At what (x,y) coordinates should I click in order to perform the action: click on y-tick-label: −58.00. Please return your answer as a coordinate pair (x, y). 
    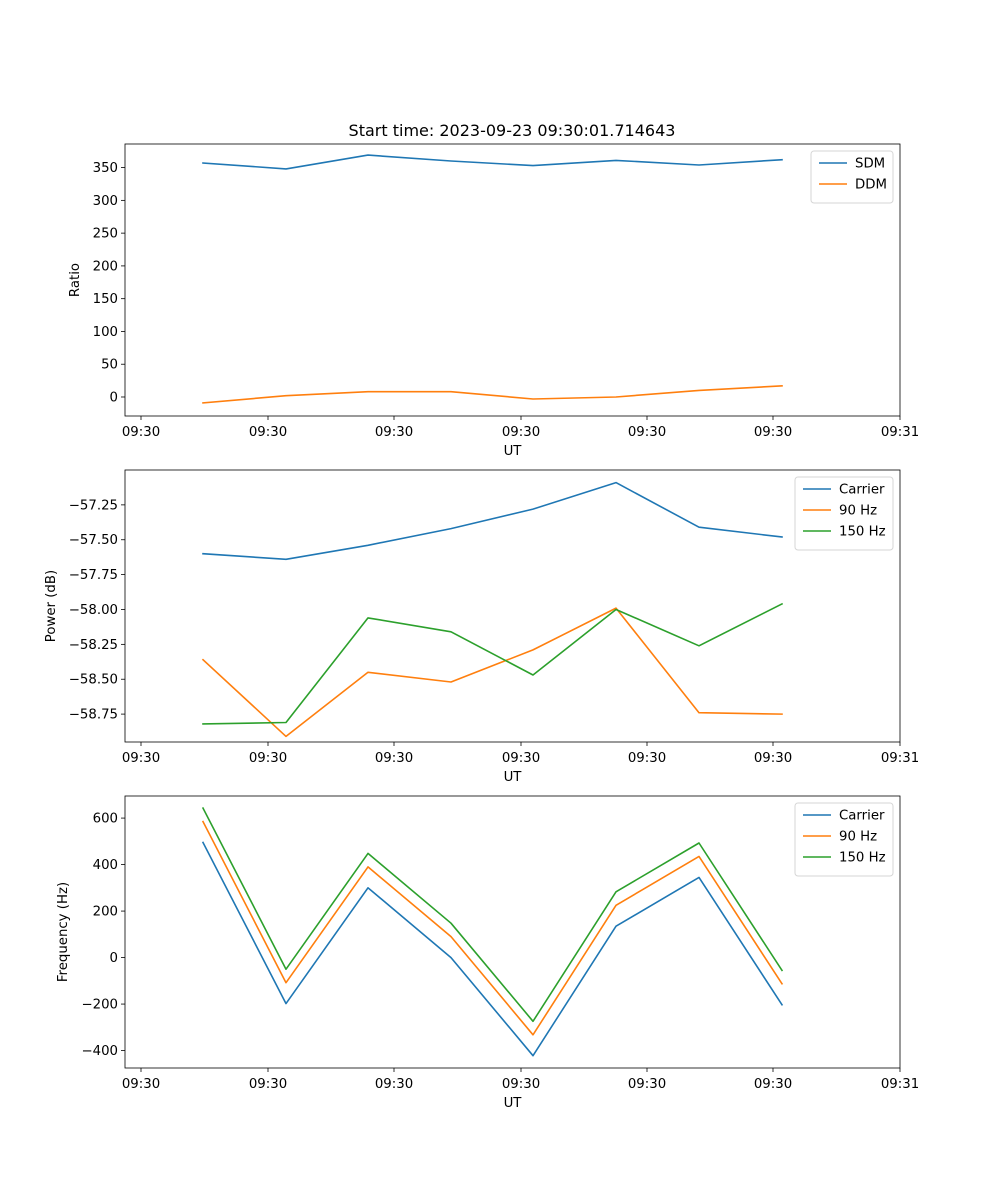
    Looking at the image, I should click on (93, 610).